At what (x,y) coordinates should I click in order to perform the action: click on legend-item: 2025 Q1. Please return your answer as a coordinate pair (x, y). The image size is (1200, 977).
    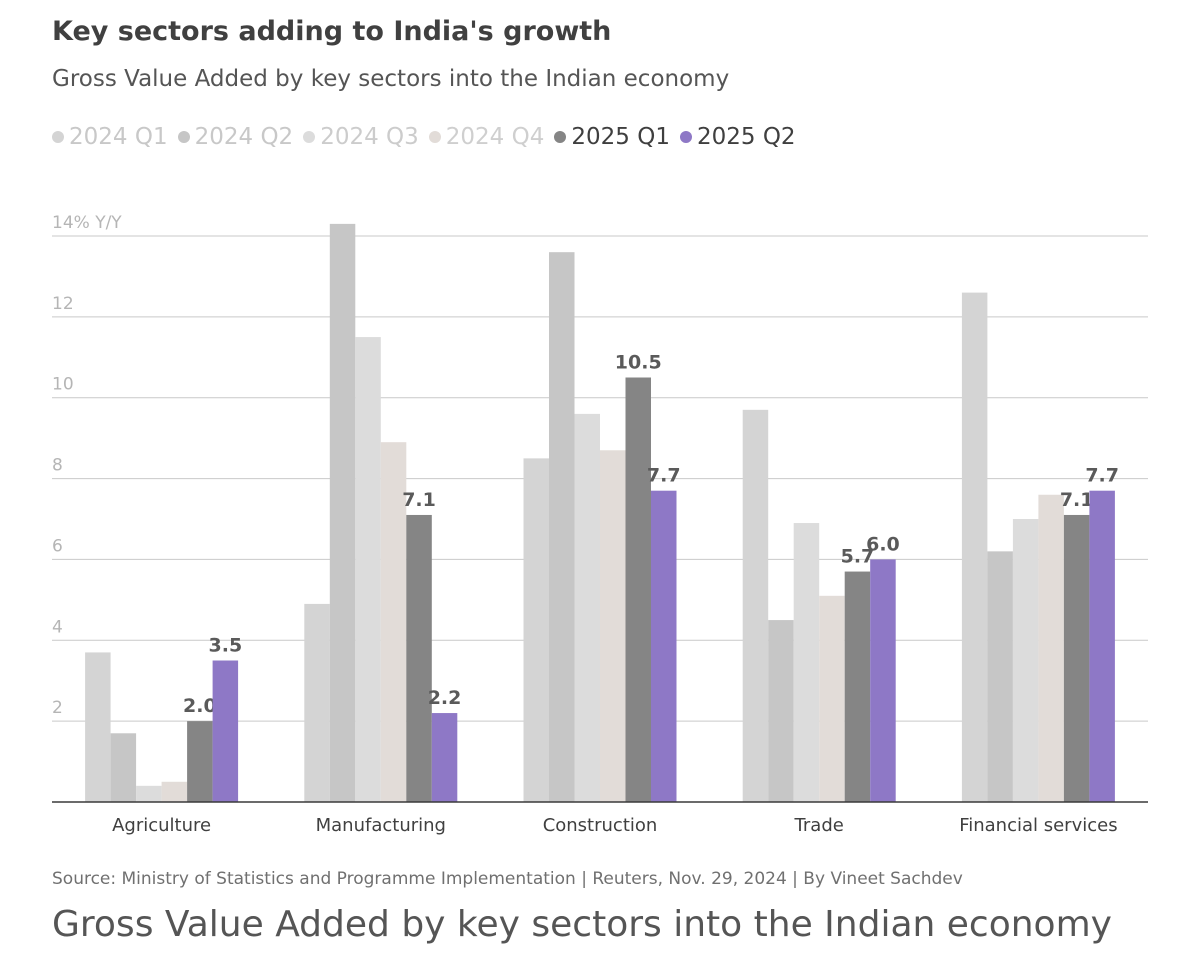
    Looking at the image, I should click on (612, 137).